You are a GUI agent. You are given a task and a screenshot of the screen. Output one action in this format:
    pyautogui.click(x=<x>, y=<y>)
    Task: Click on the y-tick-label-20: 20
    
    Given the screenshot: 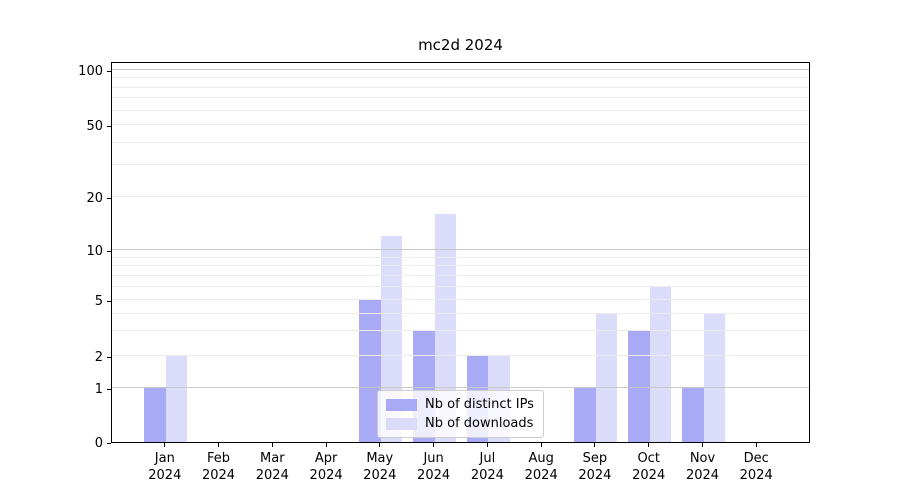 What is the action you would take?
    pyautogui.click(x=94, y=198)
    